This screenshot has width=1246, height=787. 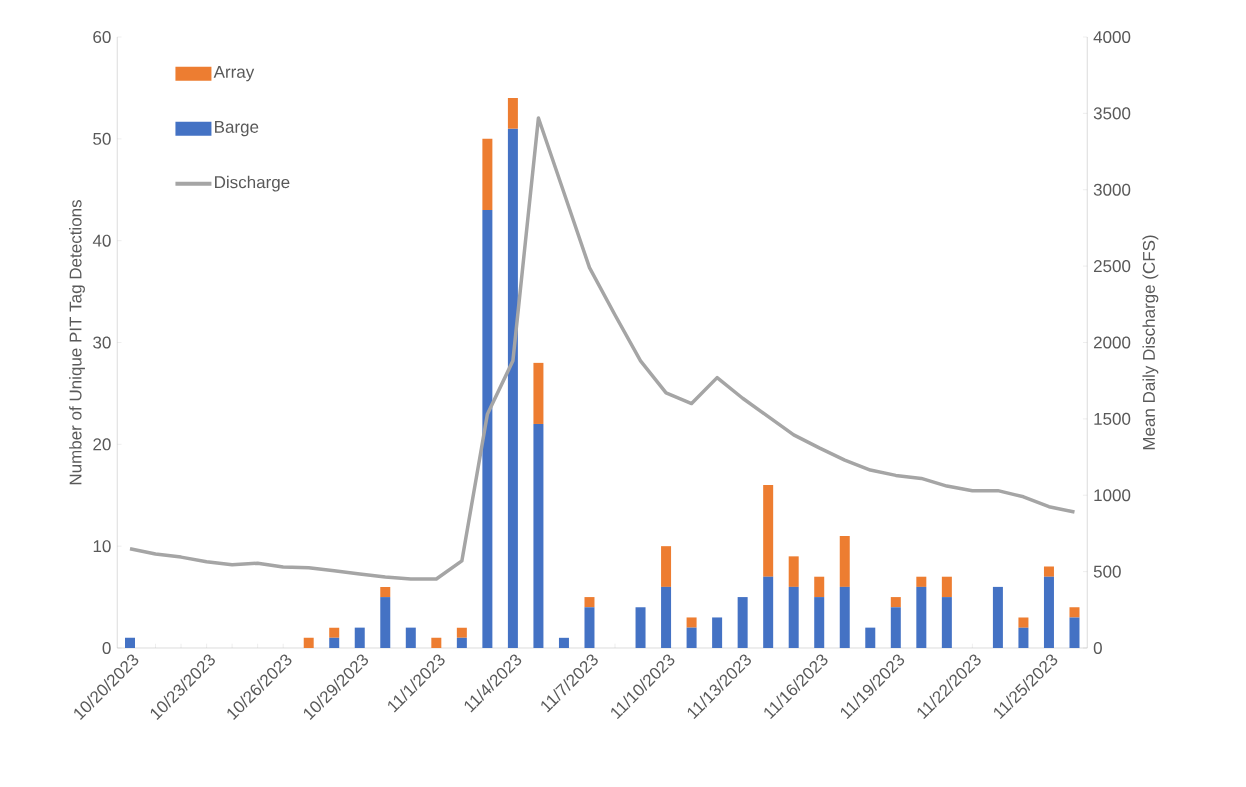 What do you see at coordinates (1112, 113) in the screenshot?
I see `y2-tick-label: 3500` at bounding box center [1112, 113].